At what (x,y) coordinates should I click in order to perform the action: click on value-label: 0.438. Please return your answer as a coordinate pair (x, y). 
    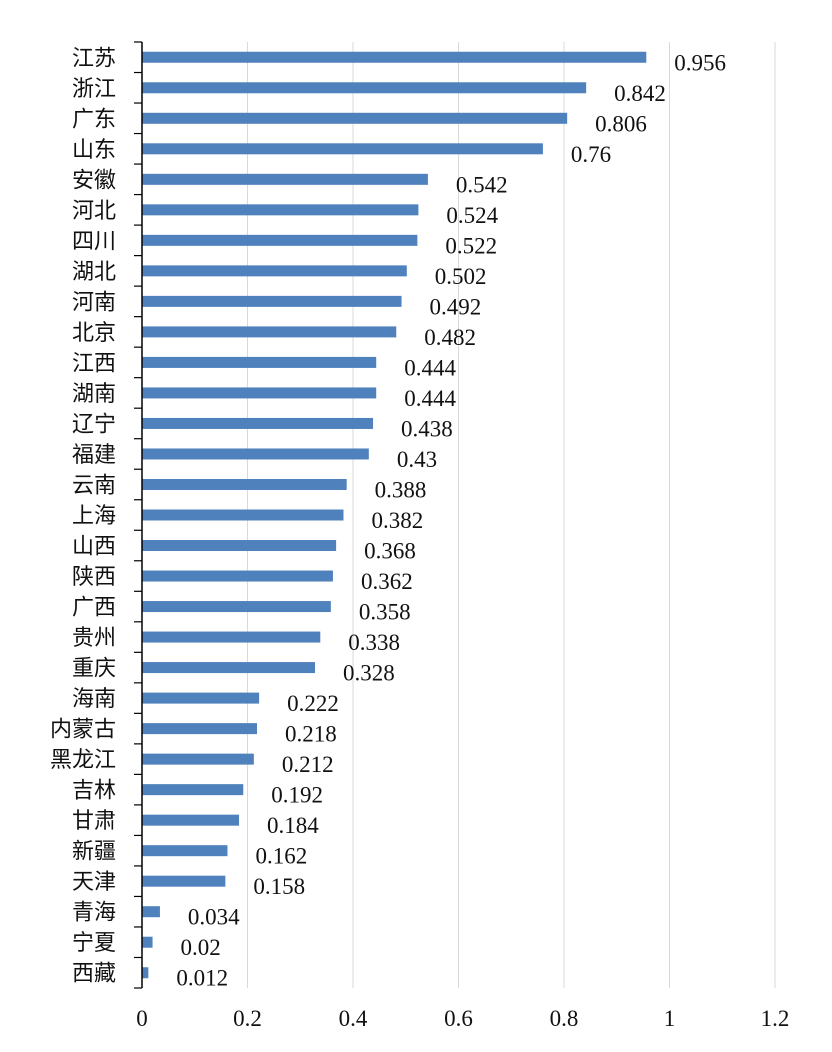
    Looking at the image, I should click on (427, 428).